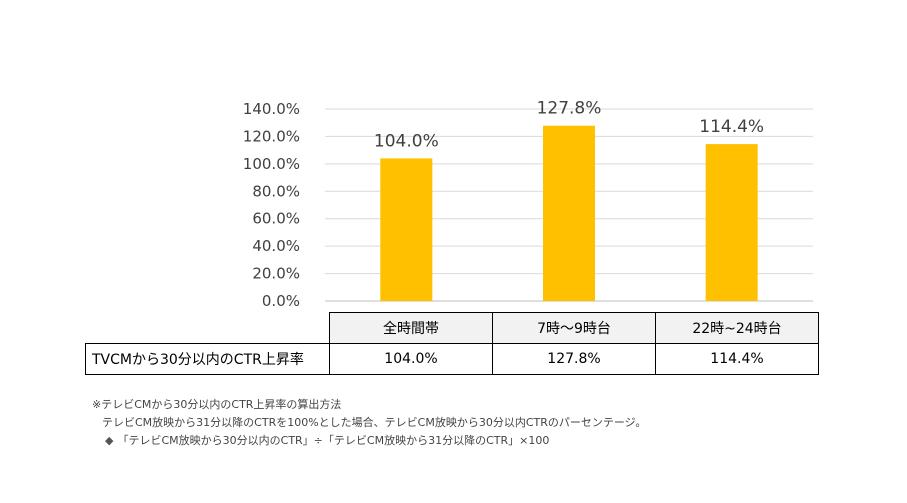 The height and width of the screenshot is (503, 907). What do you see at coordinates (411, 328) in the screenshot?
I see `table-category-cell: 全時間帯` at bounding box center [411, 328].